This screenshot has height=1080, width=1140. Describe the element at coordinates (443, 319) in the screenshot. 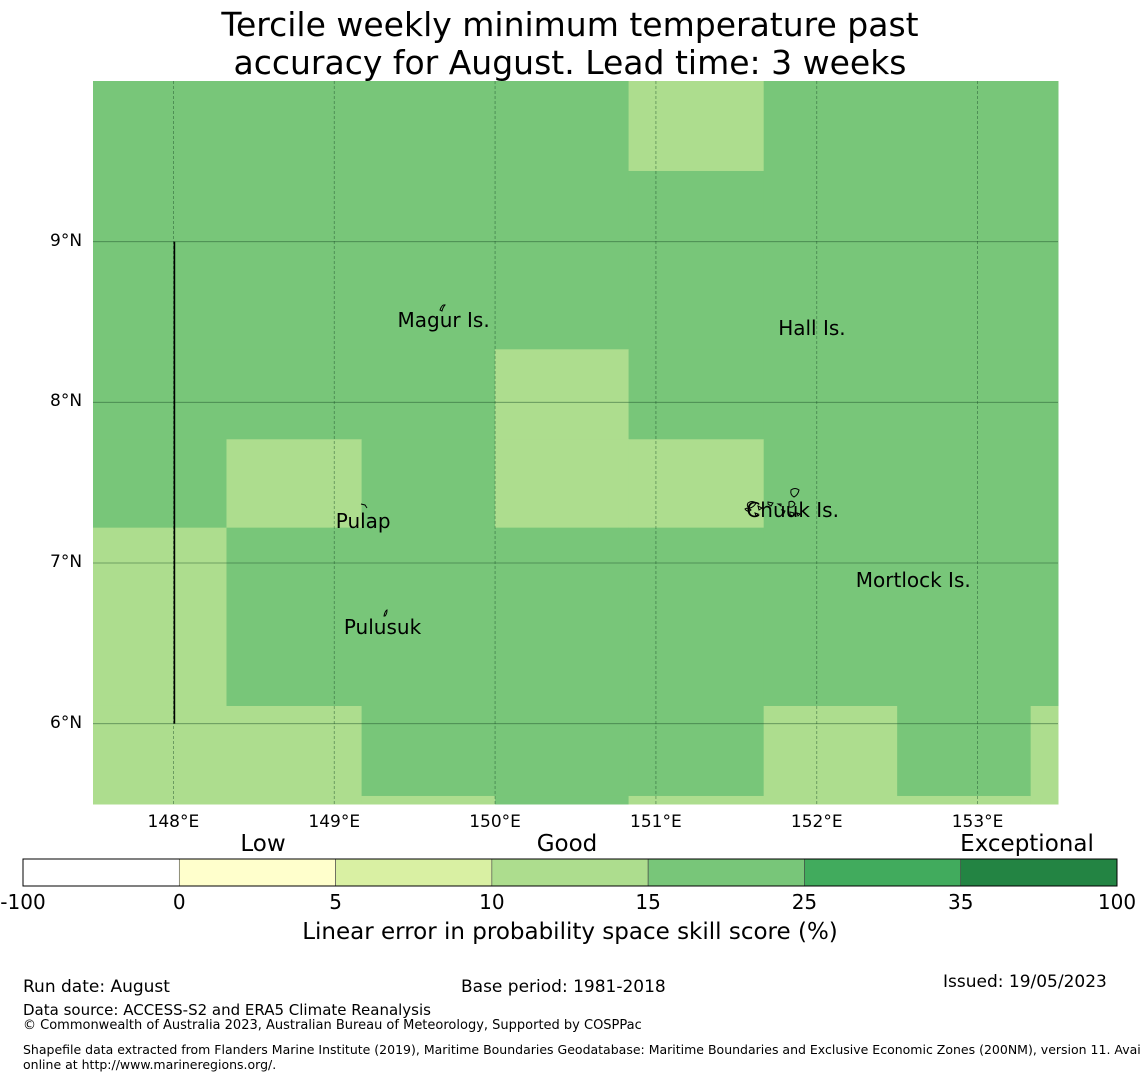

I see `island-label: Magur Is.` at that location.